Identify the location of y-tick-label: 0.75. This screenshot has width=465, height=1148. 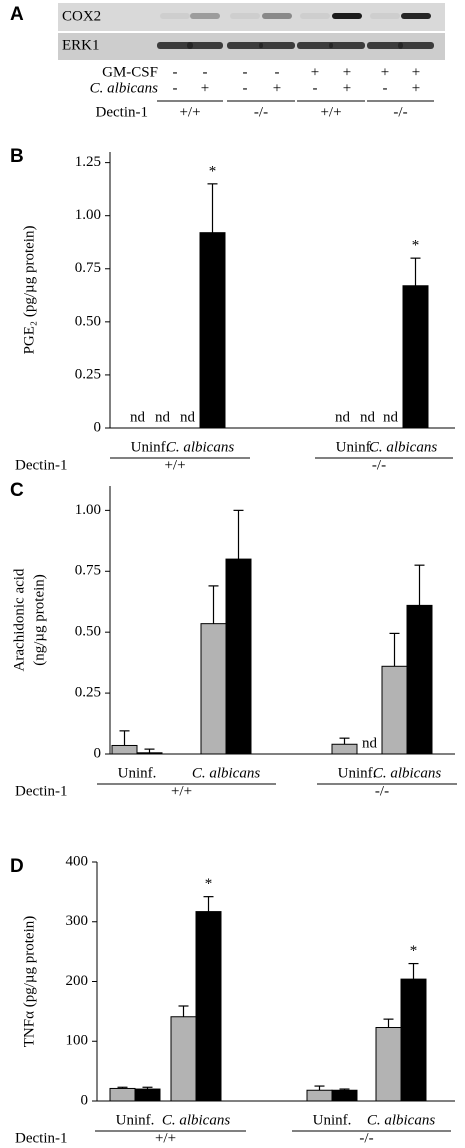
(88, 268).